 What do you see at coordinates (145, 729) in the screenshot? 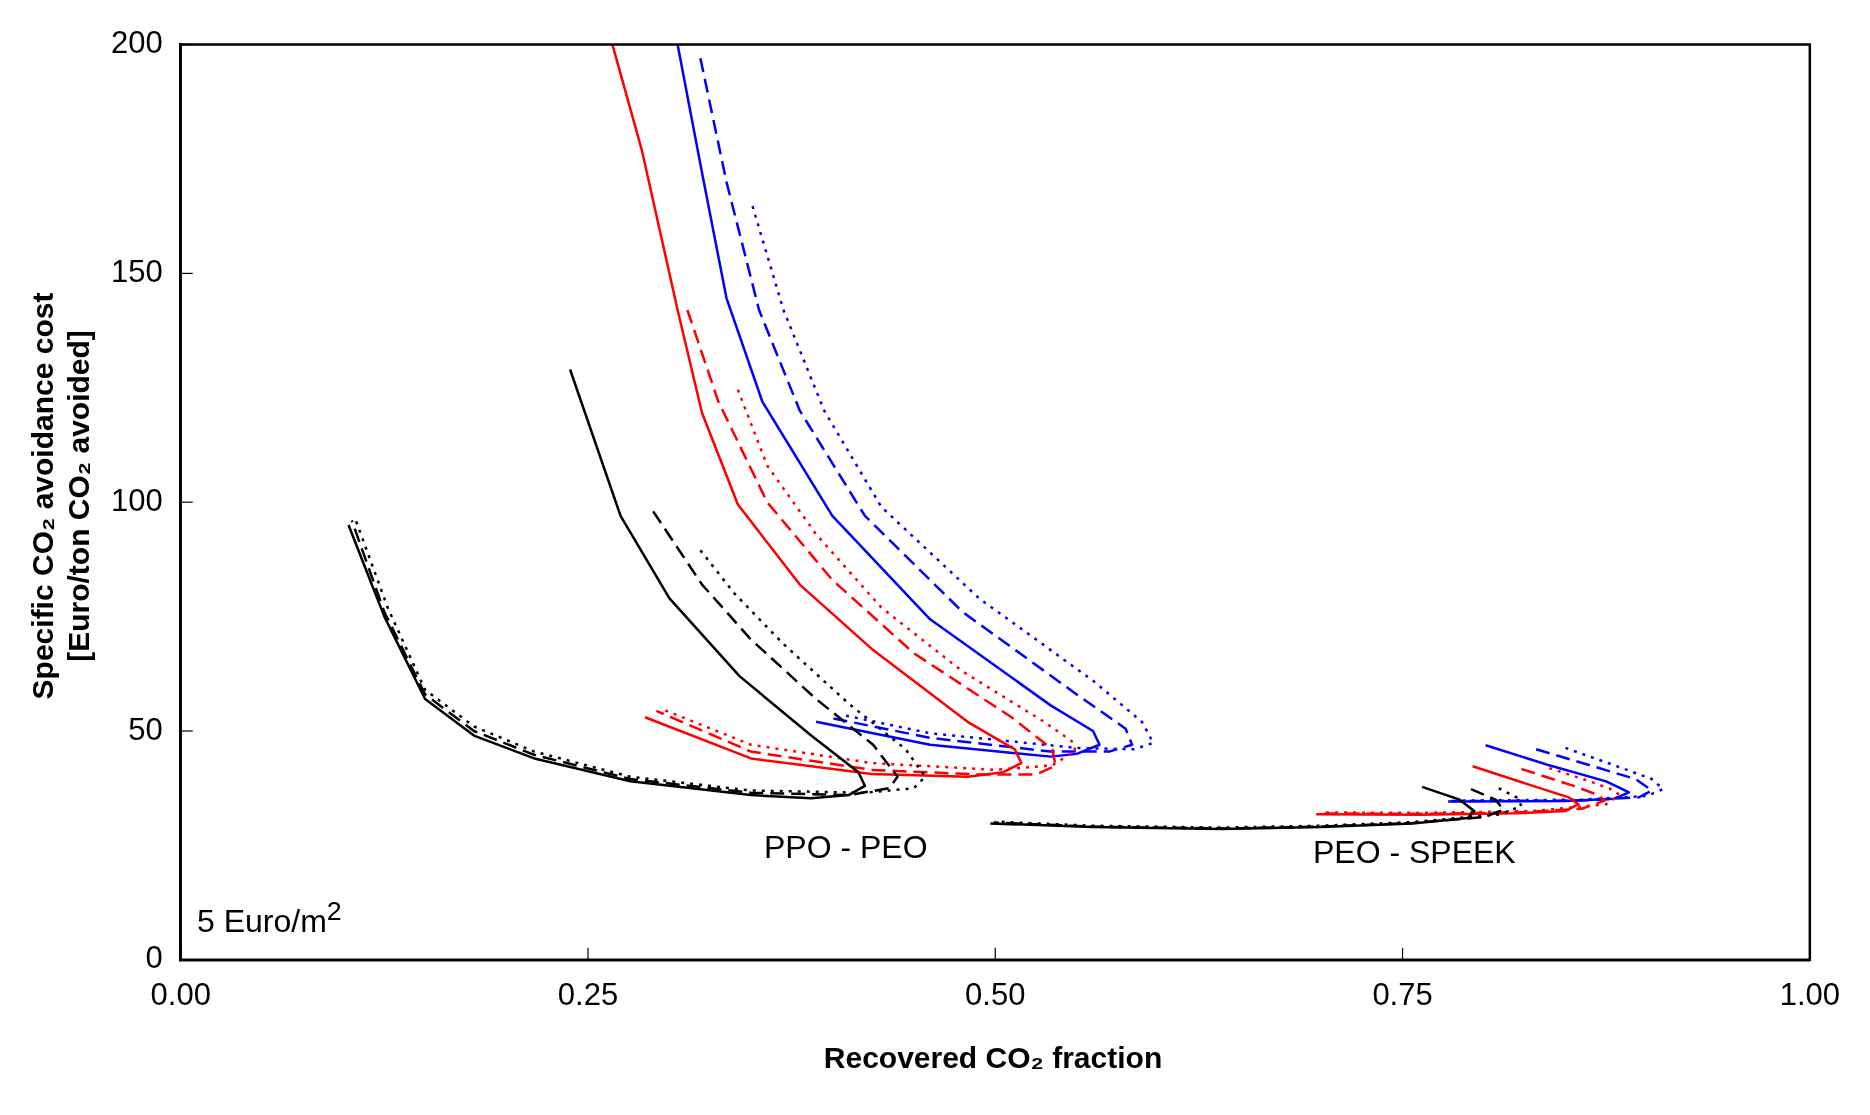
I see `y-tick-label: 50` at bounding box center [145, 729].